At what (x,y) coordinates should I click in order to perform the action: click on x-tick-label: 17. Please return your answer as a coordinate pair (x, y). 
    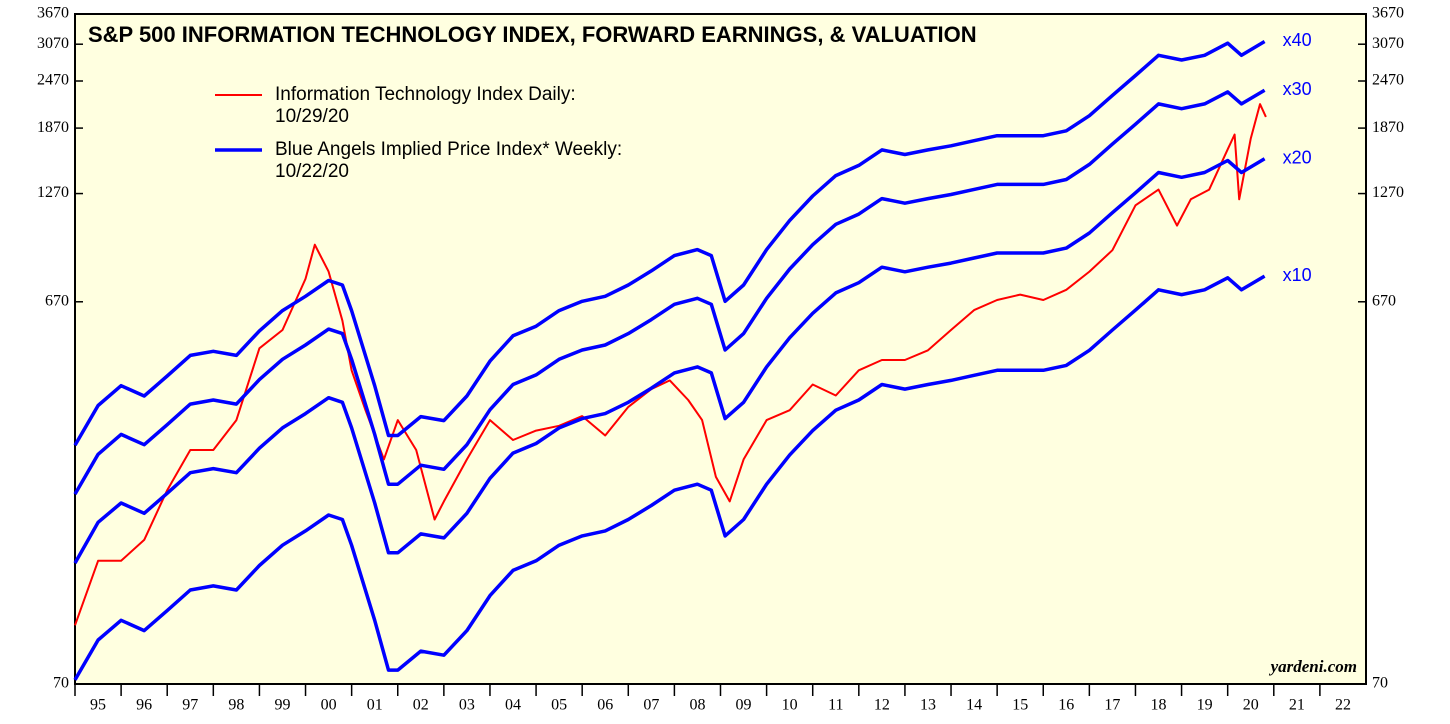
    Looking at the image, I should click on (1112, 705).